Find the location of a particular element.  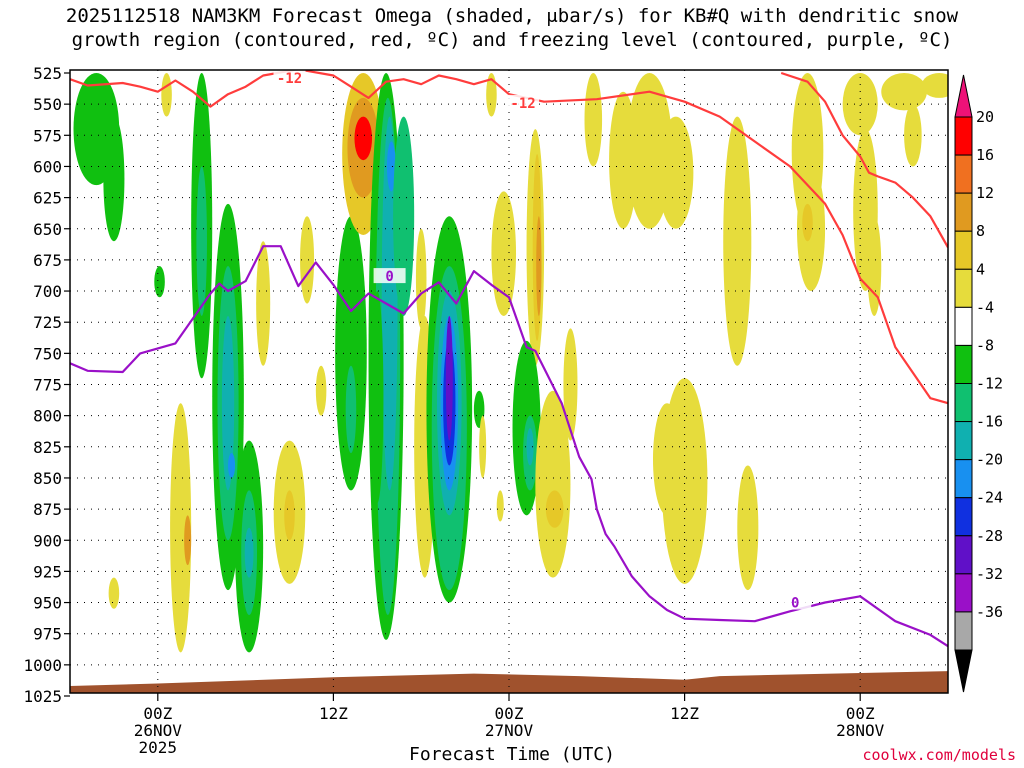

colorbar-label-2: 12 is located at coordinates (985, 193).